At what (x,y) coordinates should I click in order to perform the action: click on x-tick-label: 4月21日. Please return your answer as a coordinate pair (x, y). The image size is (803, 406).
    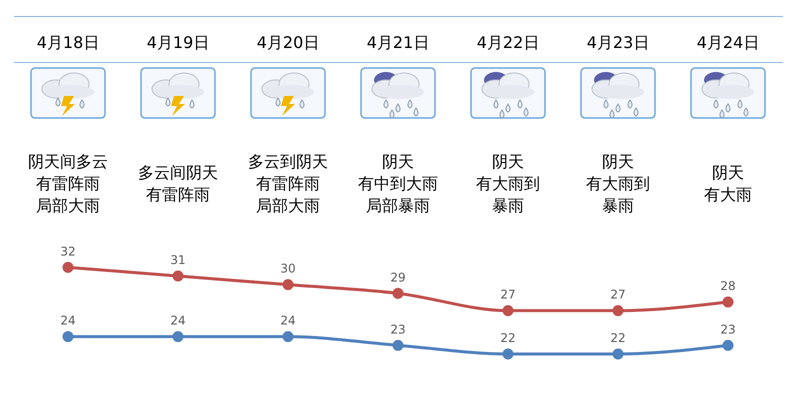
    Looking at the image, I should click on (398, 42).